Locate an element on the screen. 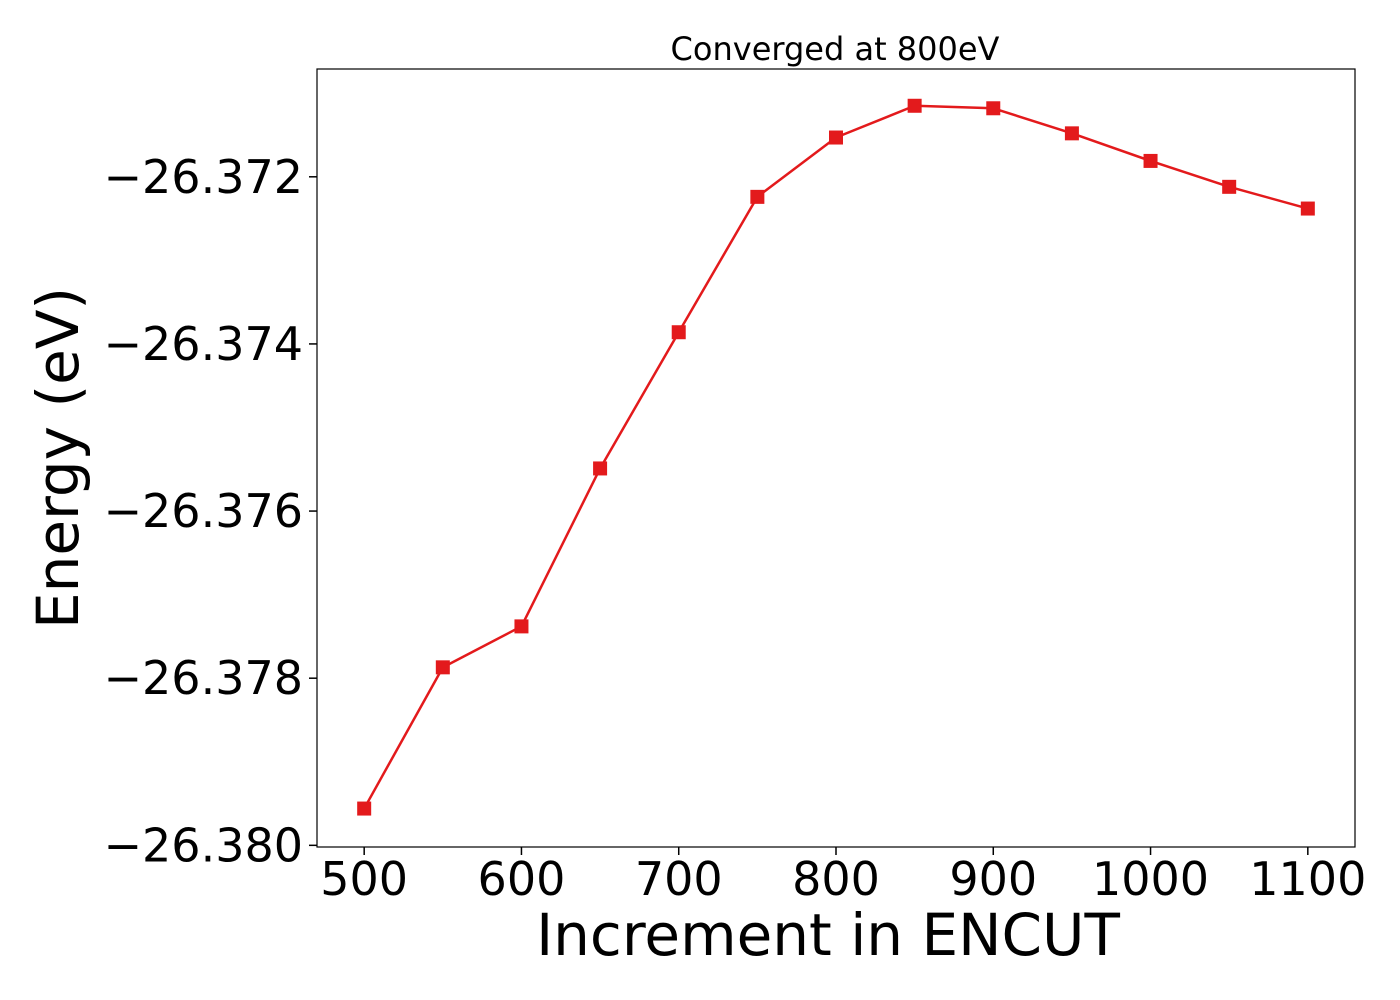 Image resolution: width=1400 pixels, height=1000 pixels. x-tick-label: 900 is located at coordinates (993, 879).